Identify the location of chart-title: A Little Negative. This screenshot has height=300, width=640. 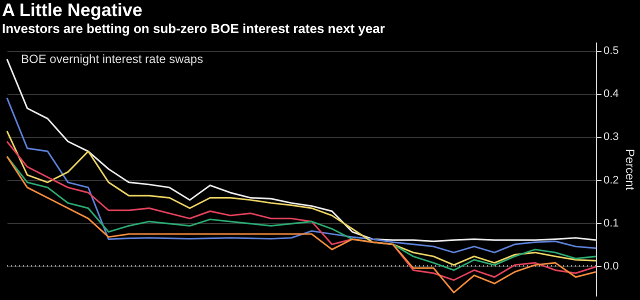
(72, 10).